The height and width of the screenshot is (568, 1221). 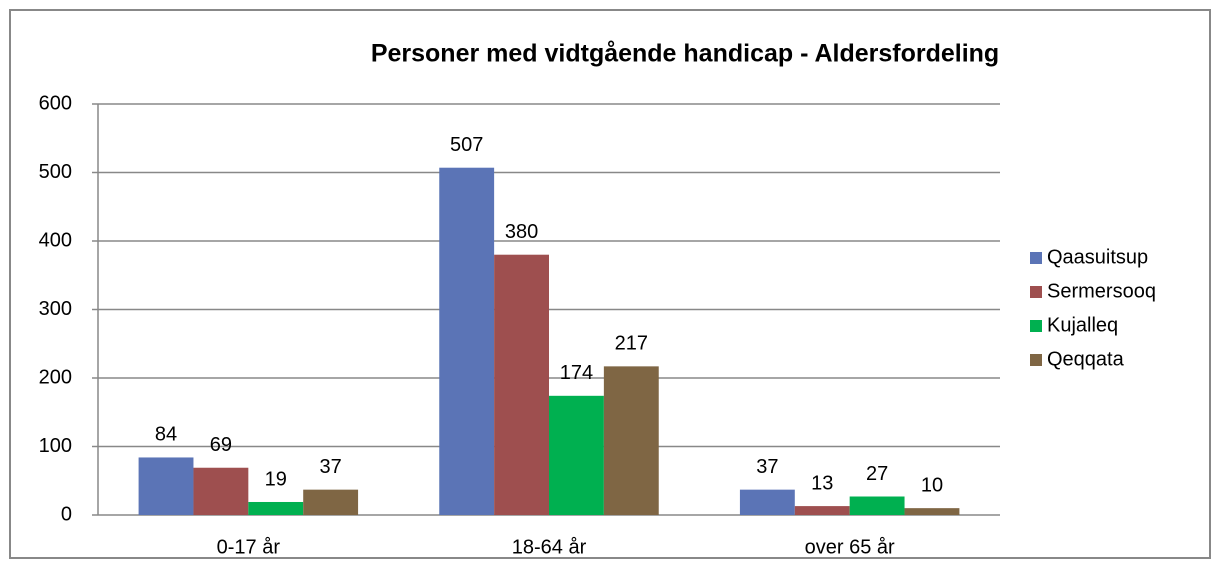 I want to click on y-tick-label: 300, so click(x=55, y=309).